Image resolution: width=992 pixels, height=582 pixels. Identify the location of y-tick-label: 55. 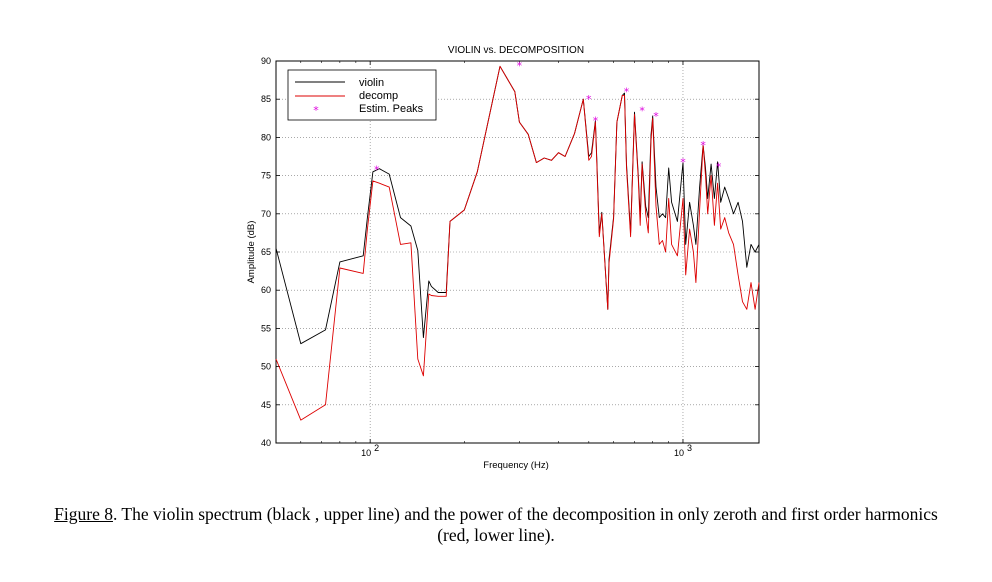
(266, 328).